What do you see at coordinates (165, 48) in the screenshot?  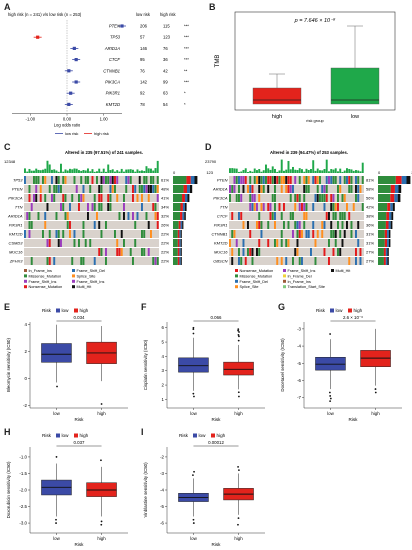 I see `high-count: 76` at bounding box center [165, 48].